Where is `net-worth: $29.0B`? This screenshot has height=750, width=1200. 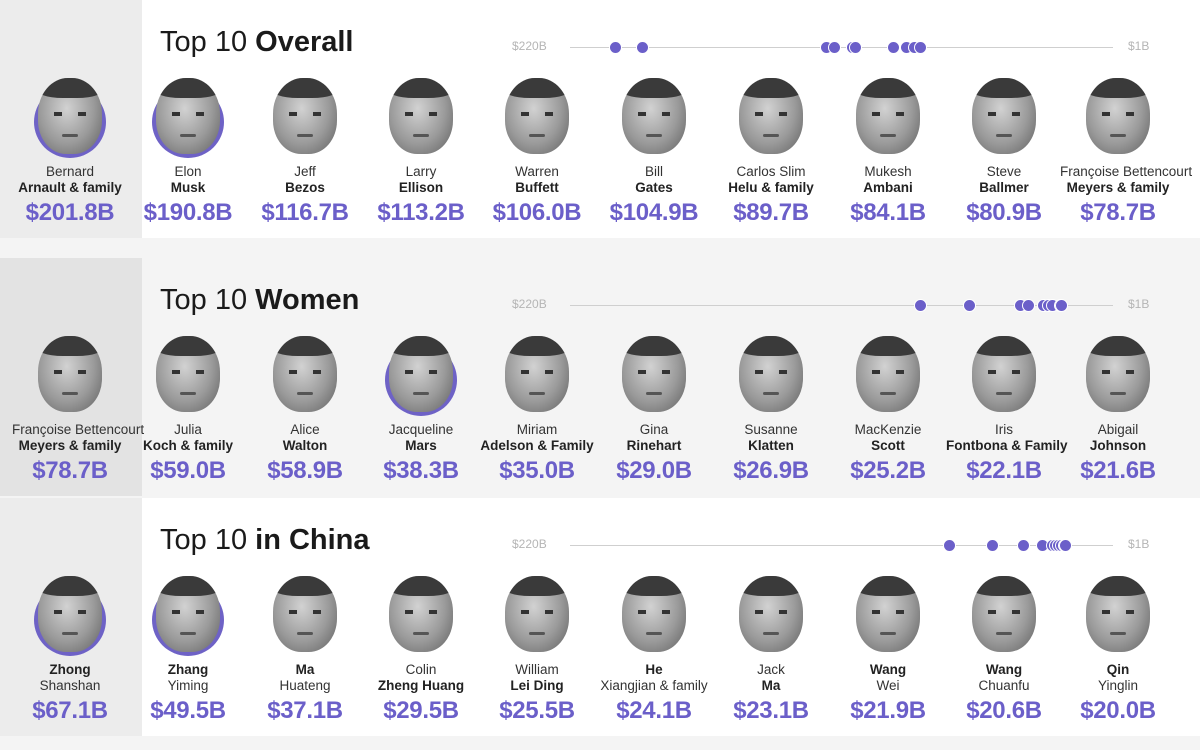 net-worth: $29.0B is located at coordinates (654, 470).